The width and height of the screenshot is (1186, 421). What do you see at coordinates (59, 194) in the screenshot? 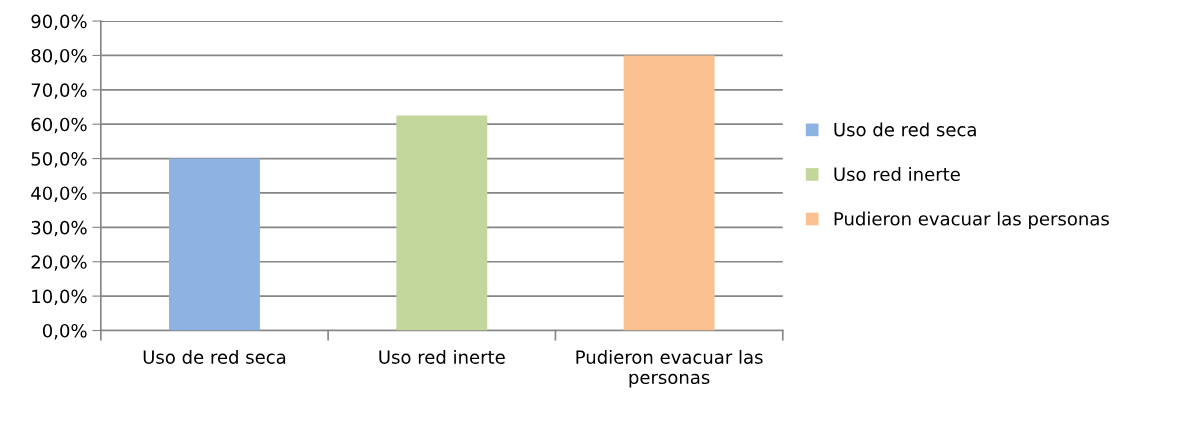
I see `y-tick-label: 40,0%` at bounding box center [59, 194].